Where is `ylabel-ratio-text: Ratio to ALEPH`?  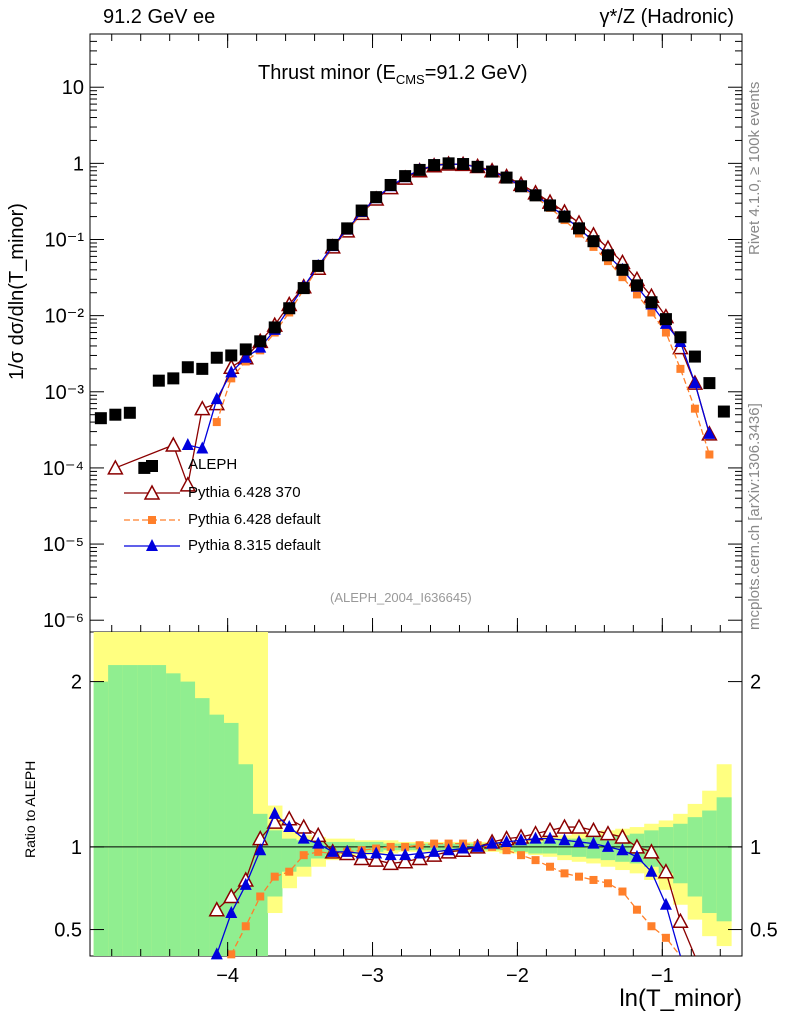 ylabel-ratio-text: Ratio to ALEPH is located at coordinates (30, 809).